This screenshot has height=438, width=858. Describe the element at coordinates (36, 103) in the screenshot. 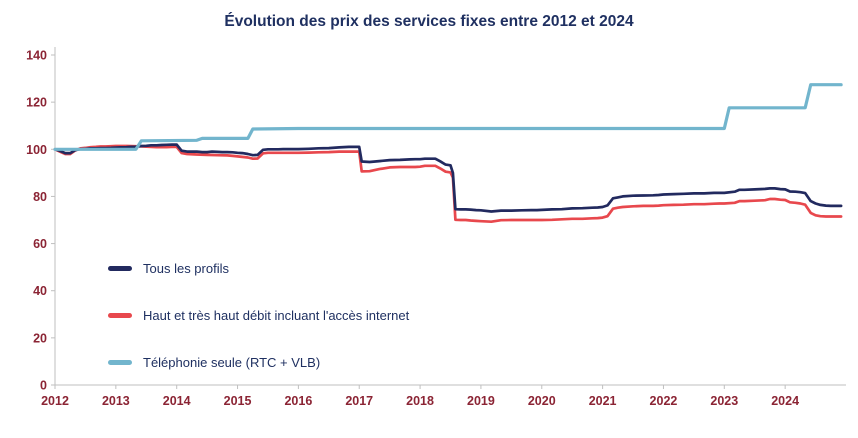

I see `y-tick-label: 120` at that location.